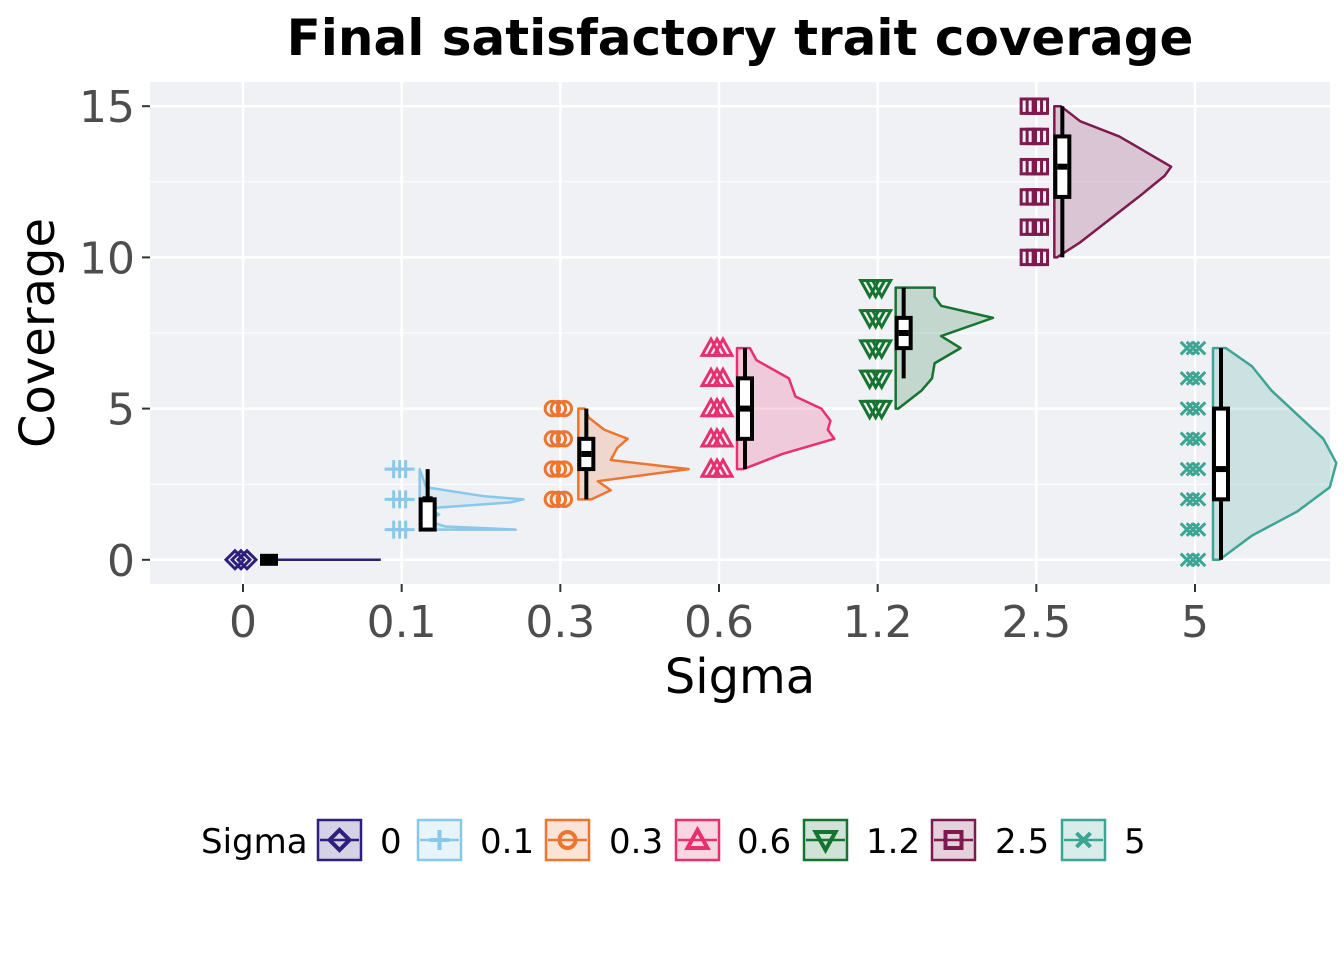 The width and height of the screenshot is (1344, 960). I want to click on x-tick-label: 2.5, so click(1036, 622).